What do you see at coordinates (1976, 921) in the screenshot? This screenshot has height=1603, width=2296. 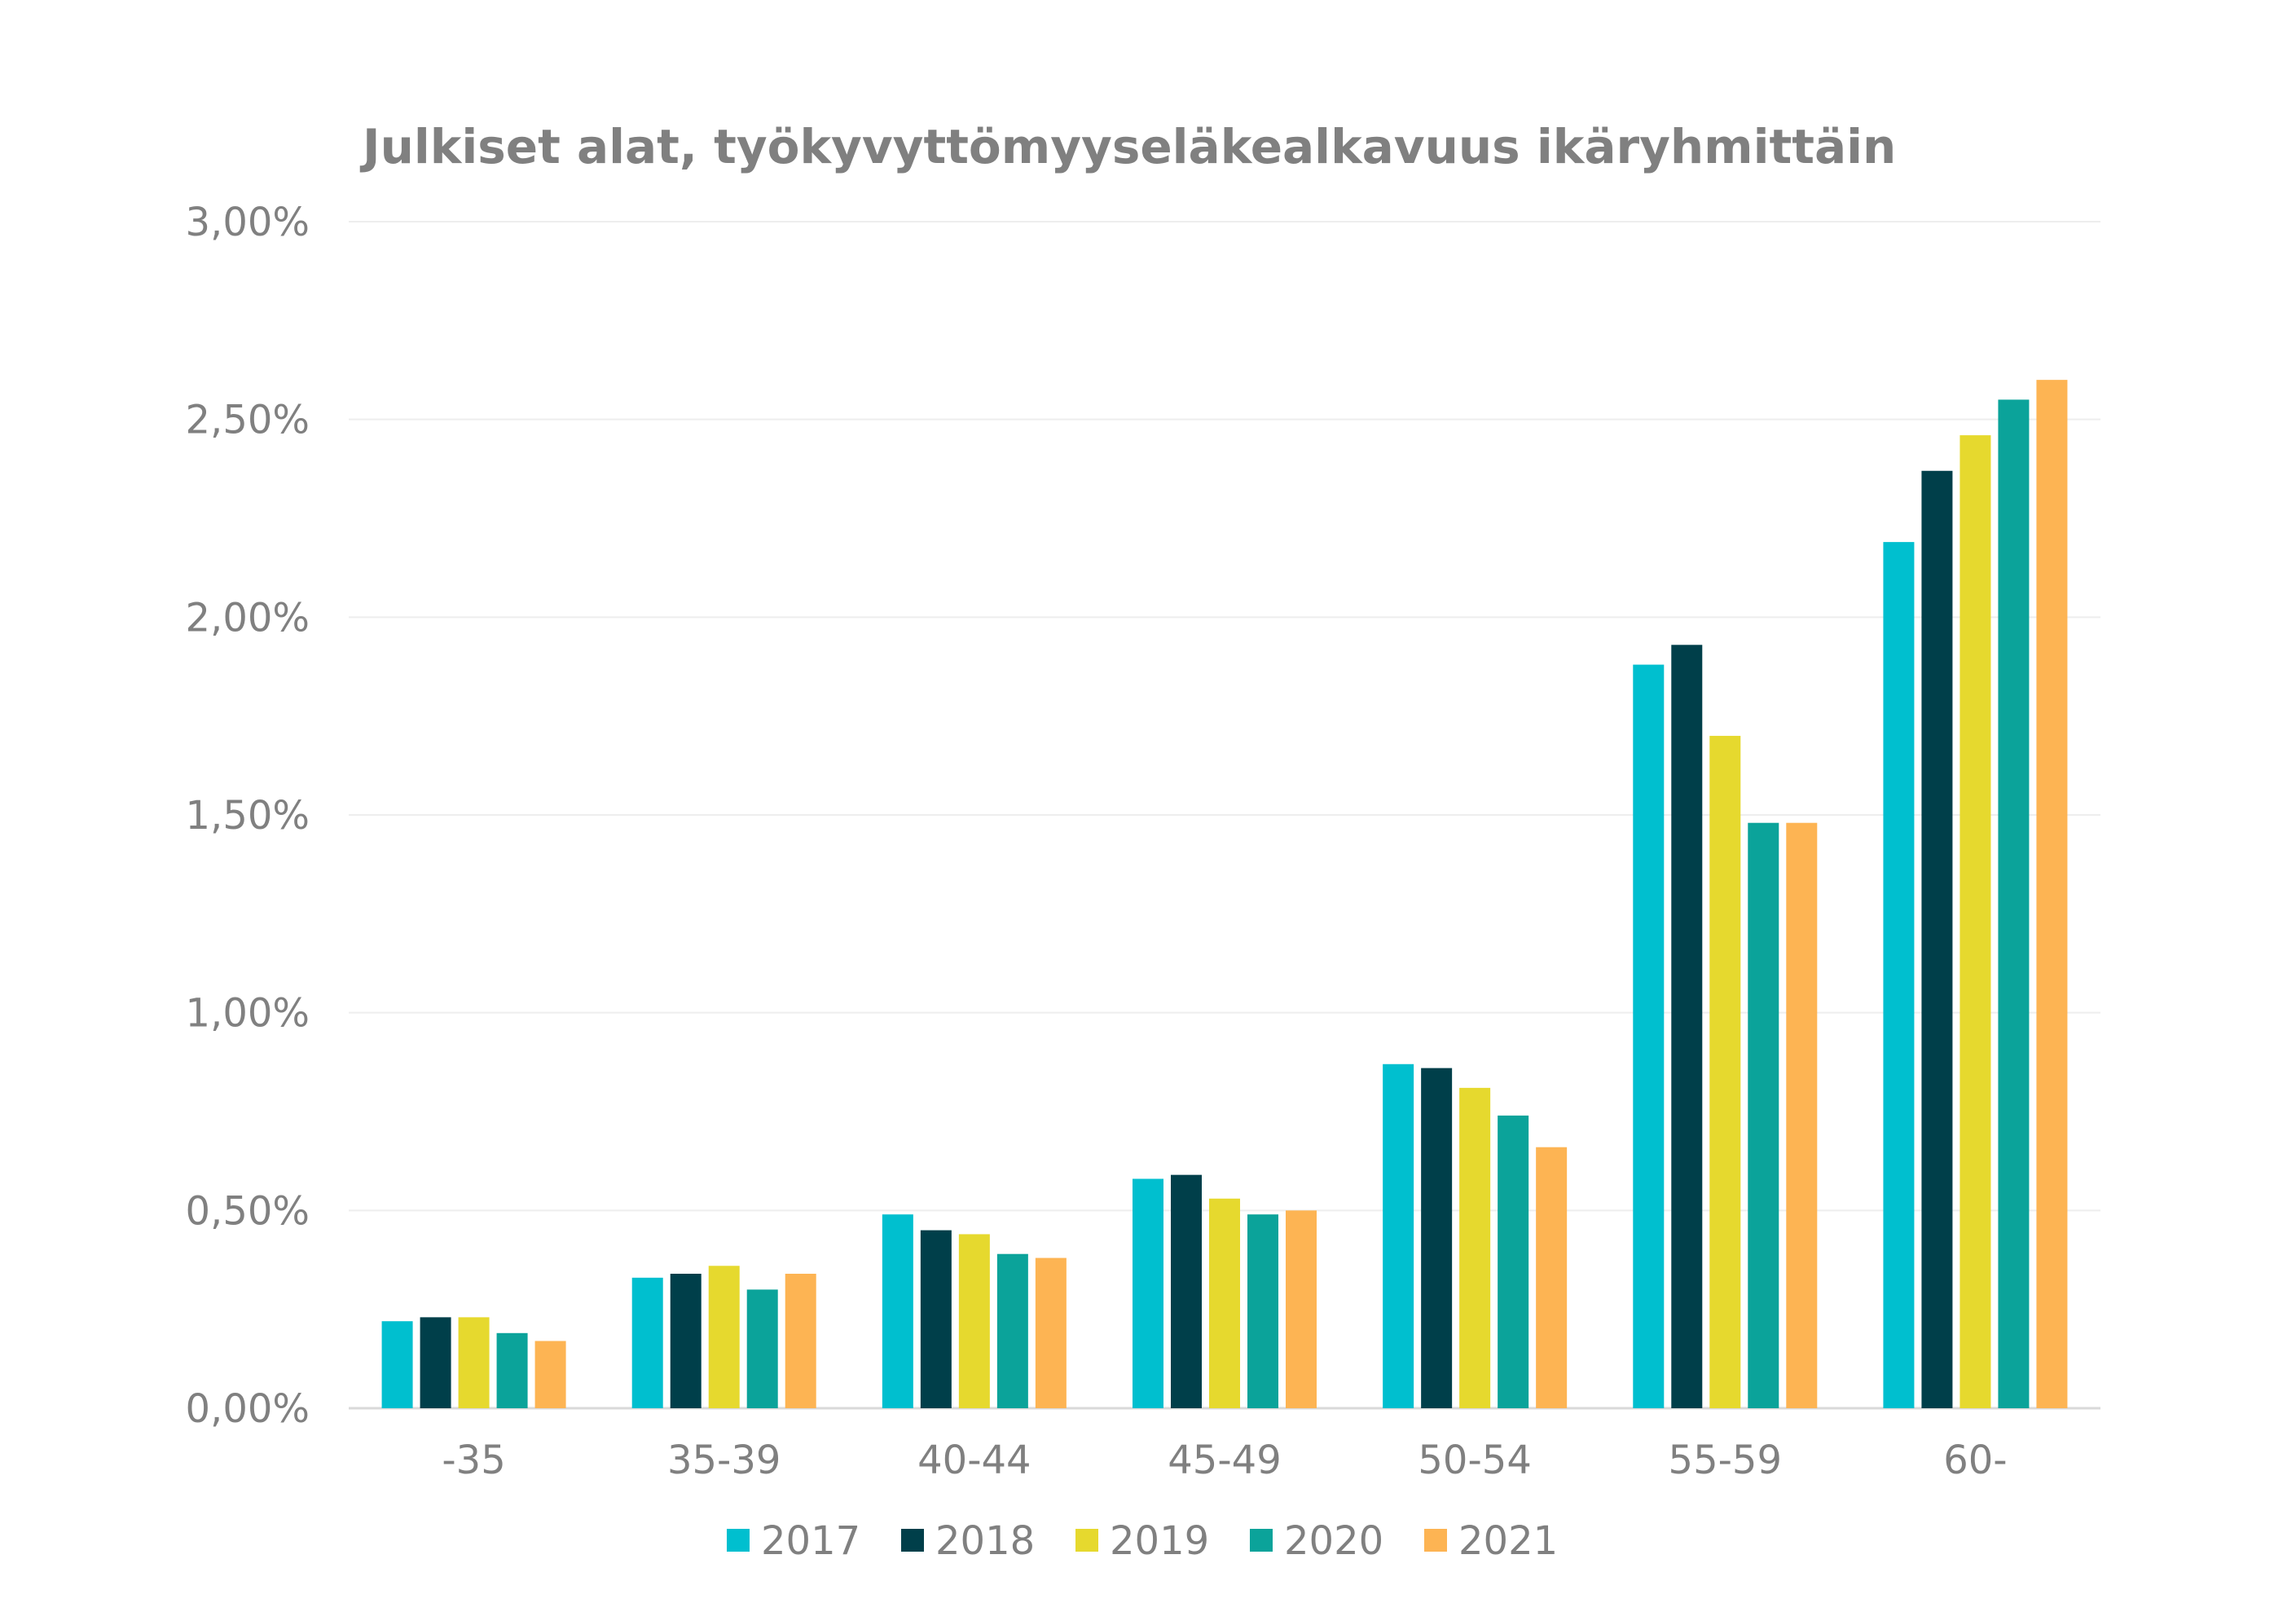 I see `bar-2019-60-` at bounding box center [1976, 921].